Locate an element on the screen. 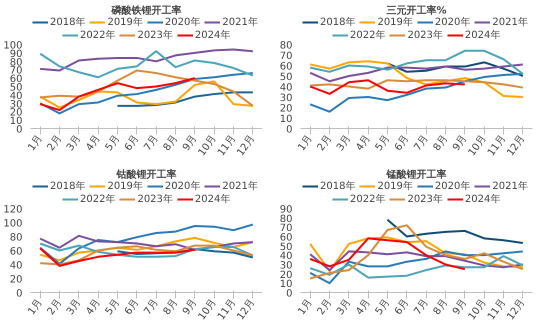 The height and width of the screenshot is (329, 550). y-tick-label: 120 is located at coordinates (13, 210).